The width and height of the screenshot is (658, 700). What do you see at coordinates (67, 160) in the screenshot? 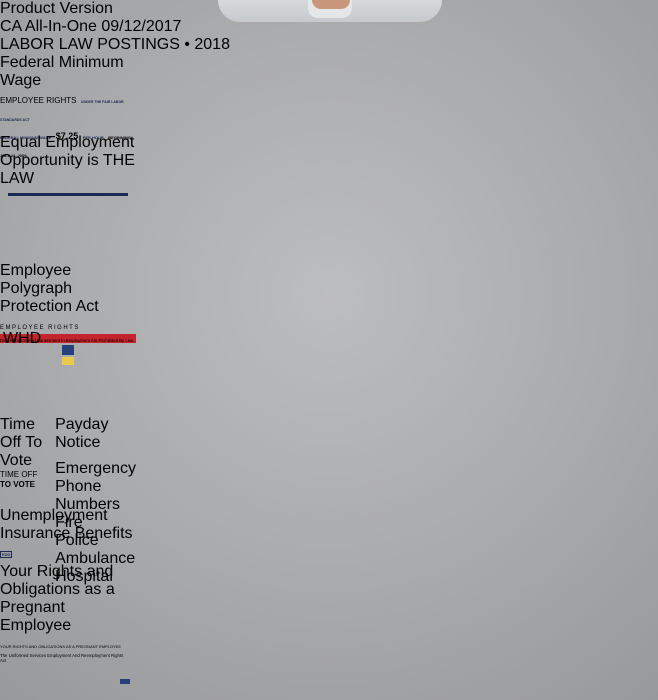
I see `section-title-bar: Equal Employment Opportunity is THE LAW` at bounding box center [67, 160].